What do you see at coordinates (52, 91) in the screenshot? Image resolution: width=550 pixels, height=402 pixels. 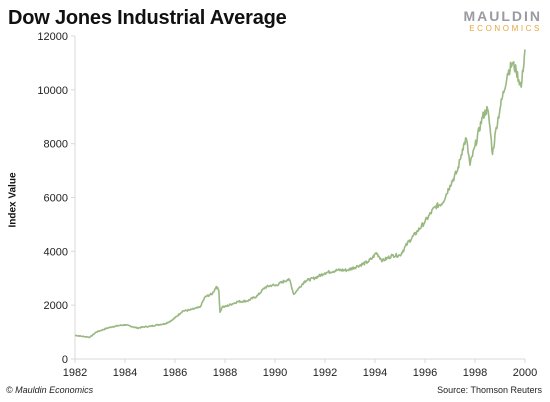 I see `y-tick-label: 10000` at bounding box center [52, 91].